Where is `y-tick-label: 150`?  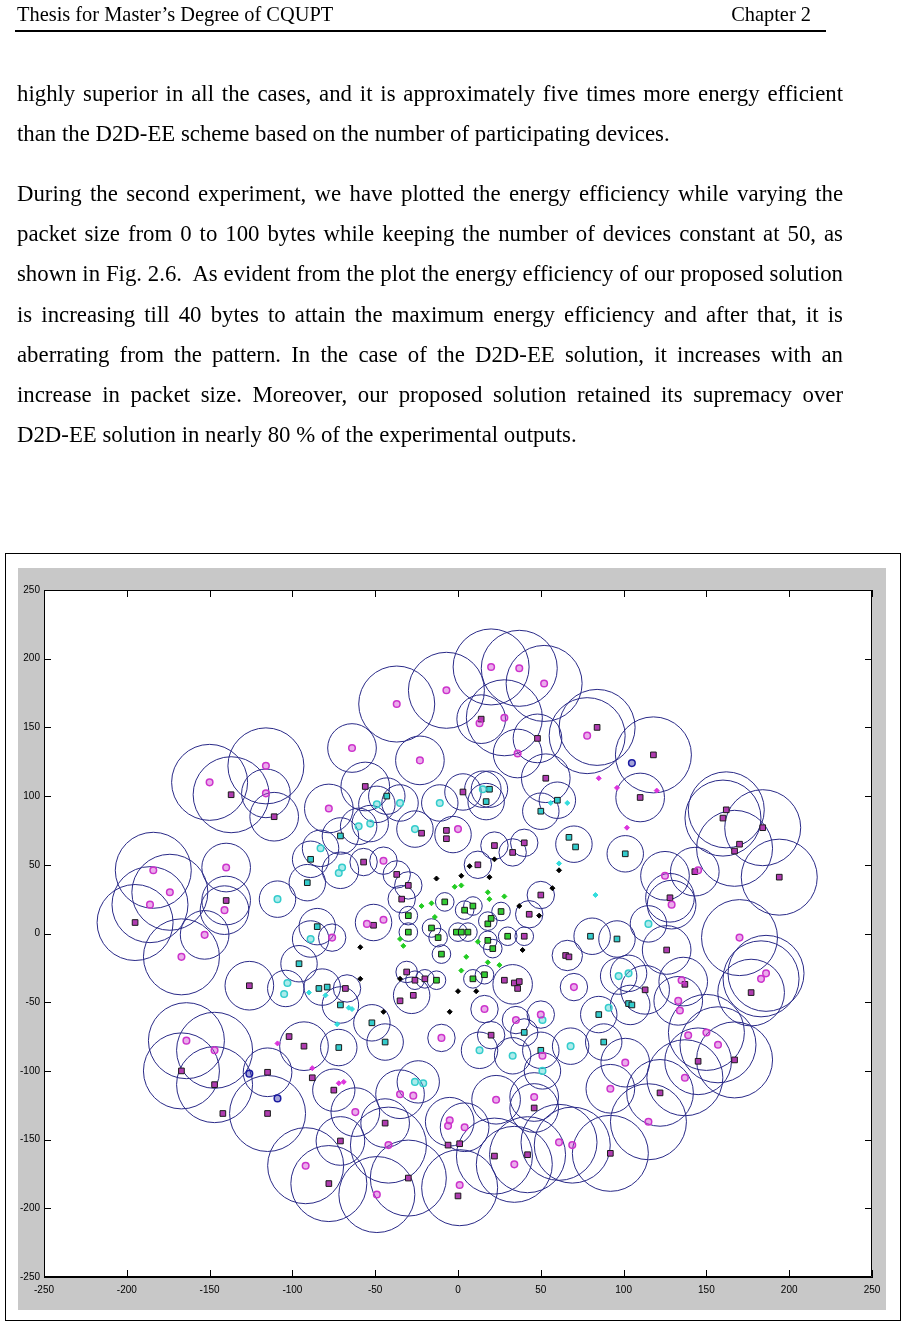
y-tick-label: 150 is located at coordinates (32, 727).